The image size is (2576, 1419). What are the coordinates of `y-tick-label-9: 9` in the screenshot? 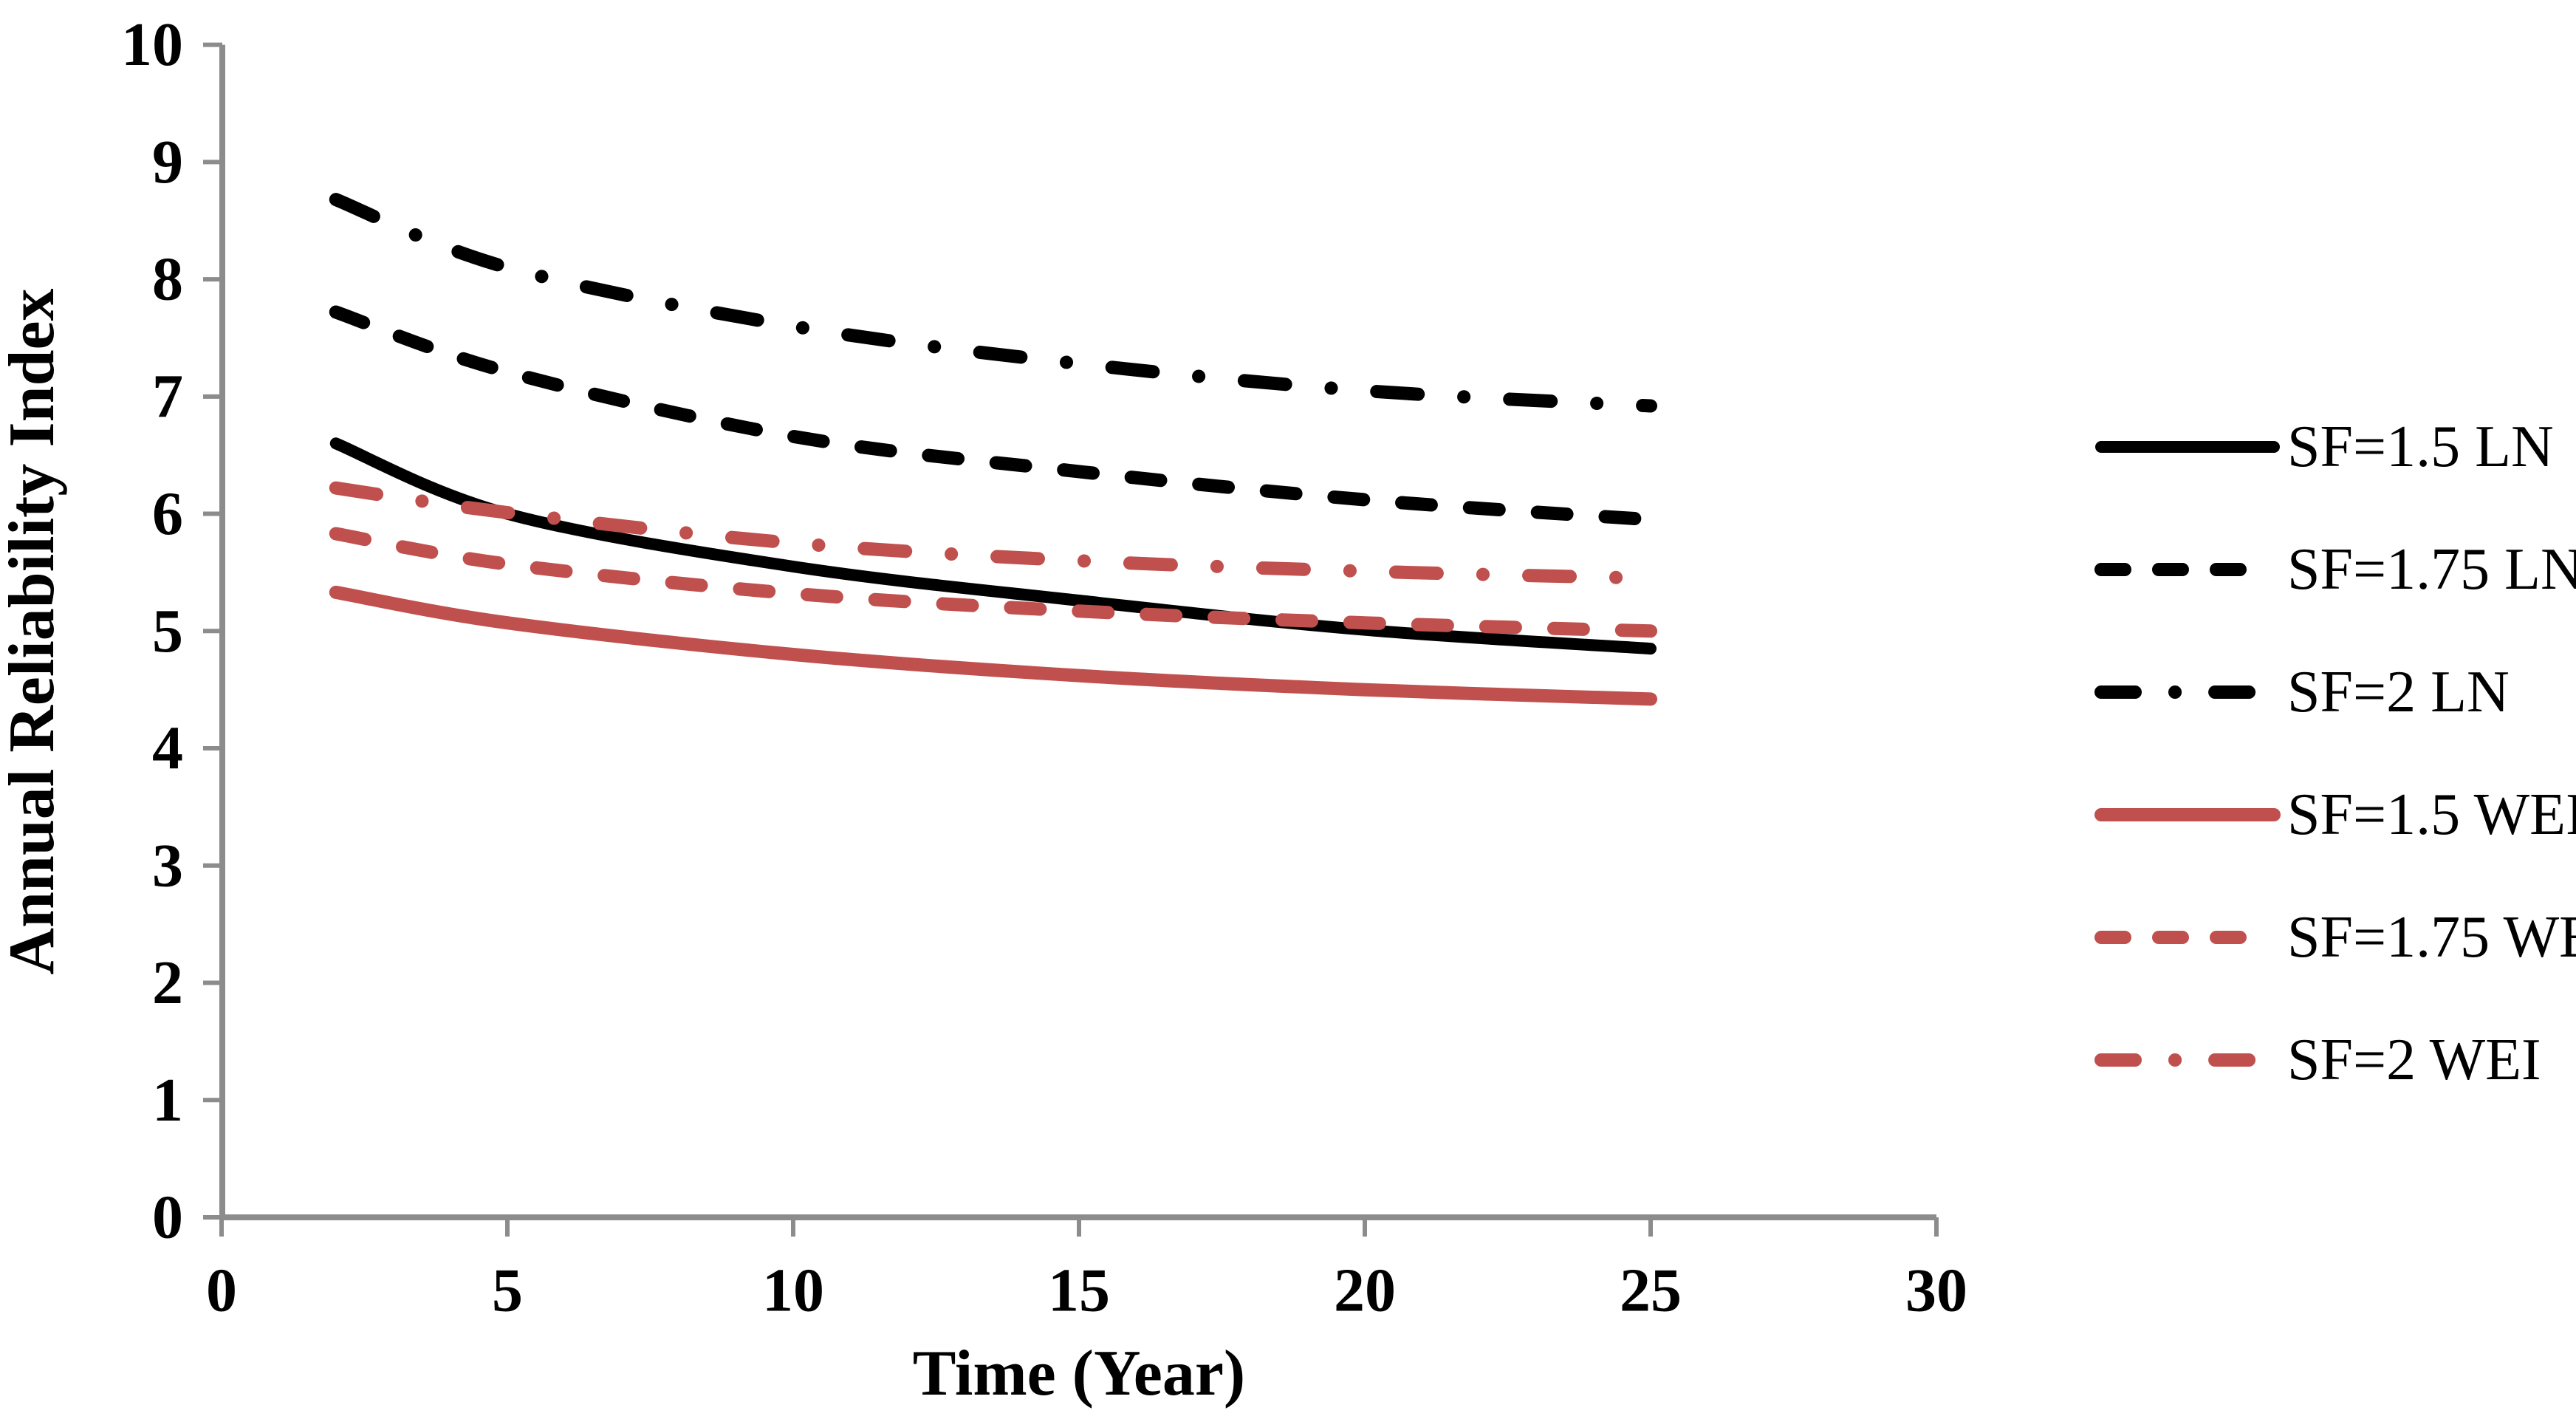 It's located at (167, 162).